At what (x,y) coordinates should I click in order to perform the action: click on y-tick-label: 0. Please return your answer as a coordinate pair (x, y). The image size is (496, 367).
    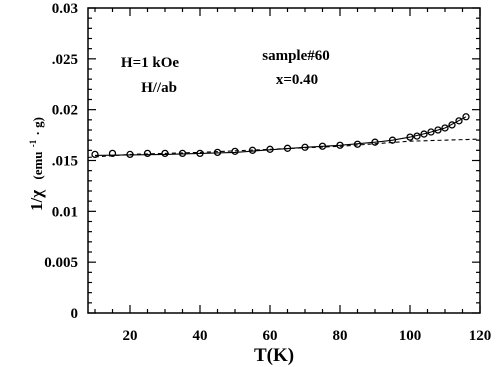
    Looking at the image, I should click on (75, 314).